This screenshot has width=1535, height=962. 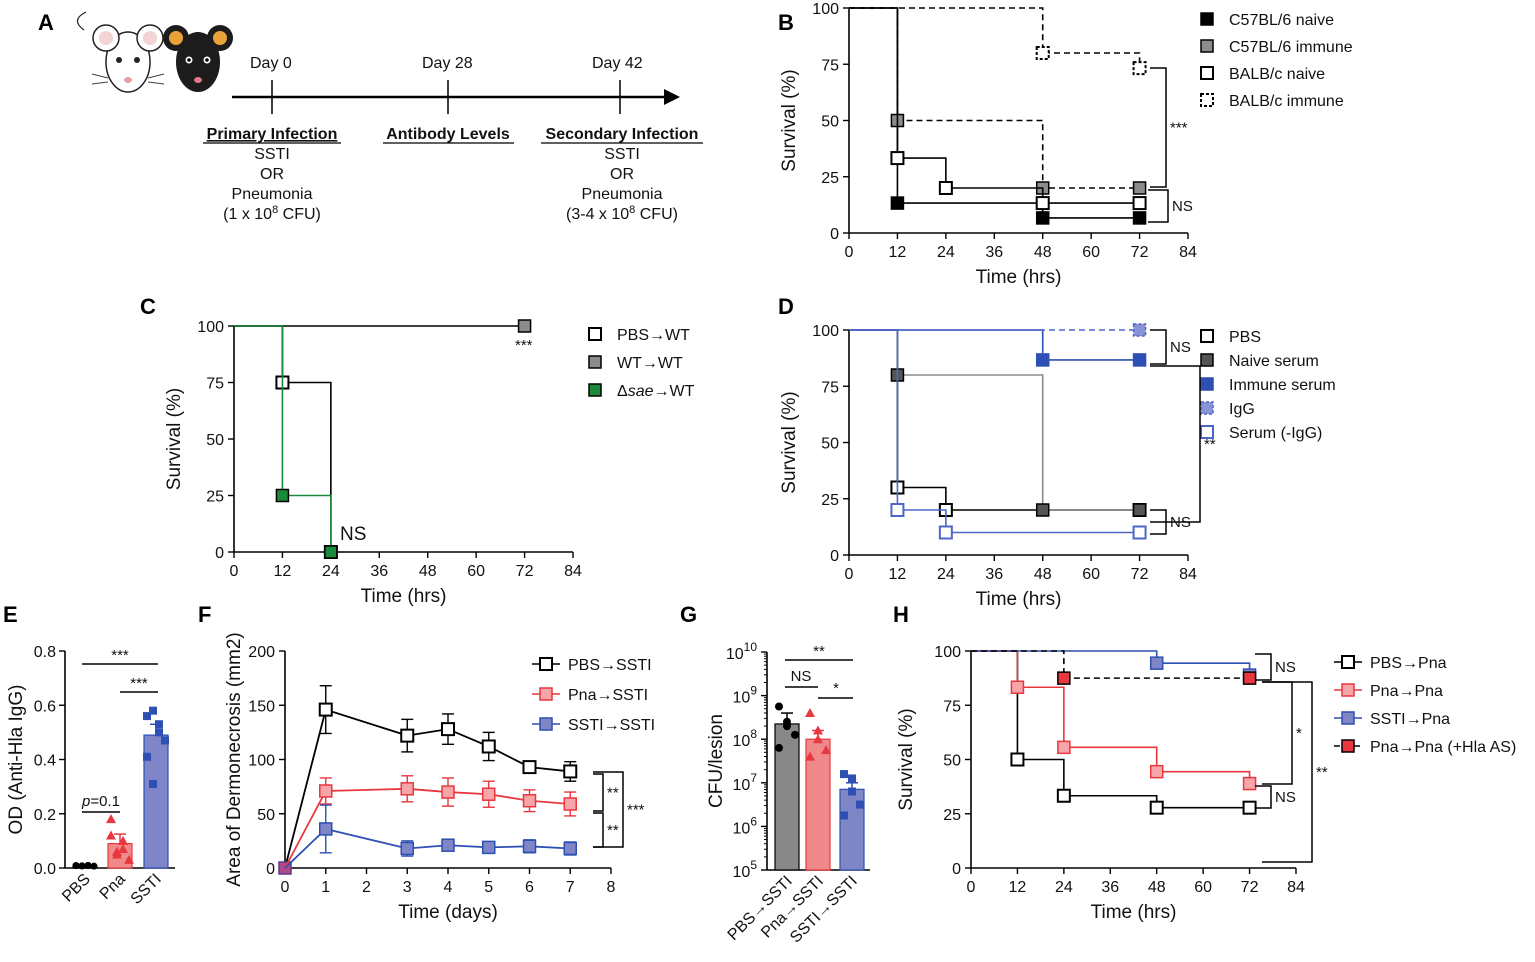 I want to click on f-y-tick-label: 50, so click(x=266, y=815).